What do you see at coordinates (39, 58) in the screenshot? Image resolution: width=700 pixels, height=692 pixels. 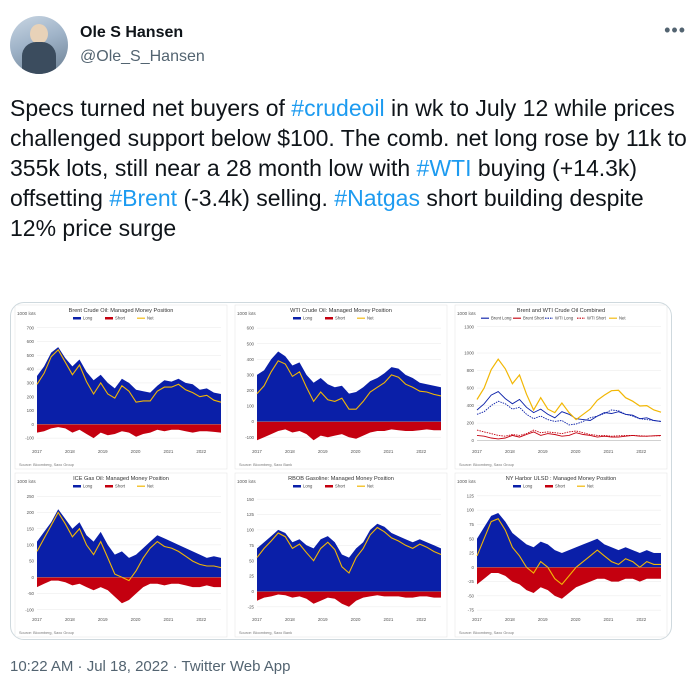 I see `avatar-body-shape` at bounding box center [39, 58].